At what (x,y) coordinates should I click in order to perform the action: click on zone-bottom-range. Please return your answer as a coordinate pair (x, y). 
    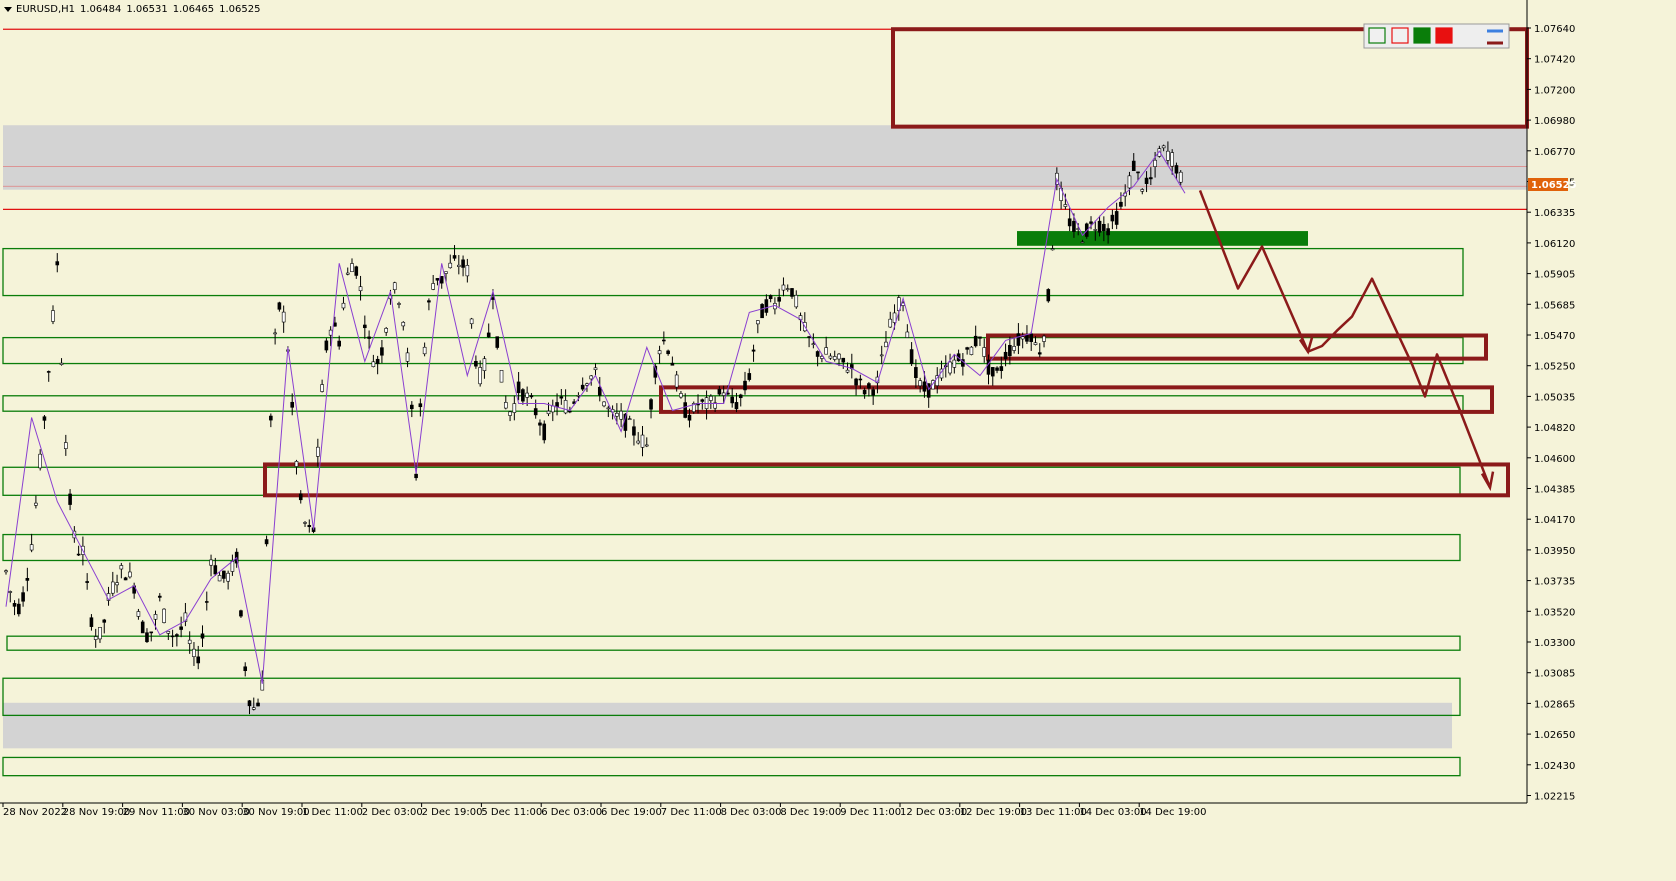
    Looking at the image, I should click on (727, 725).